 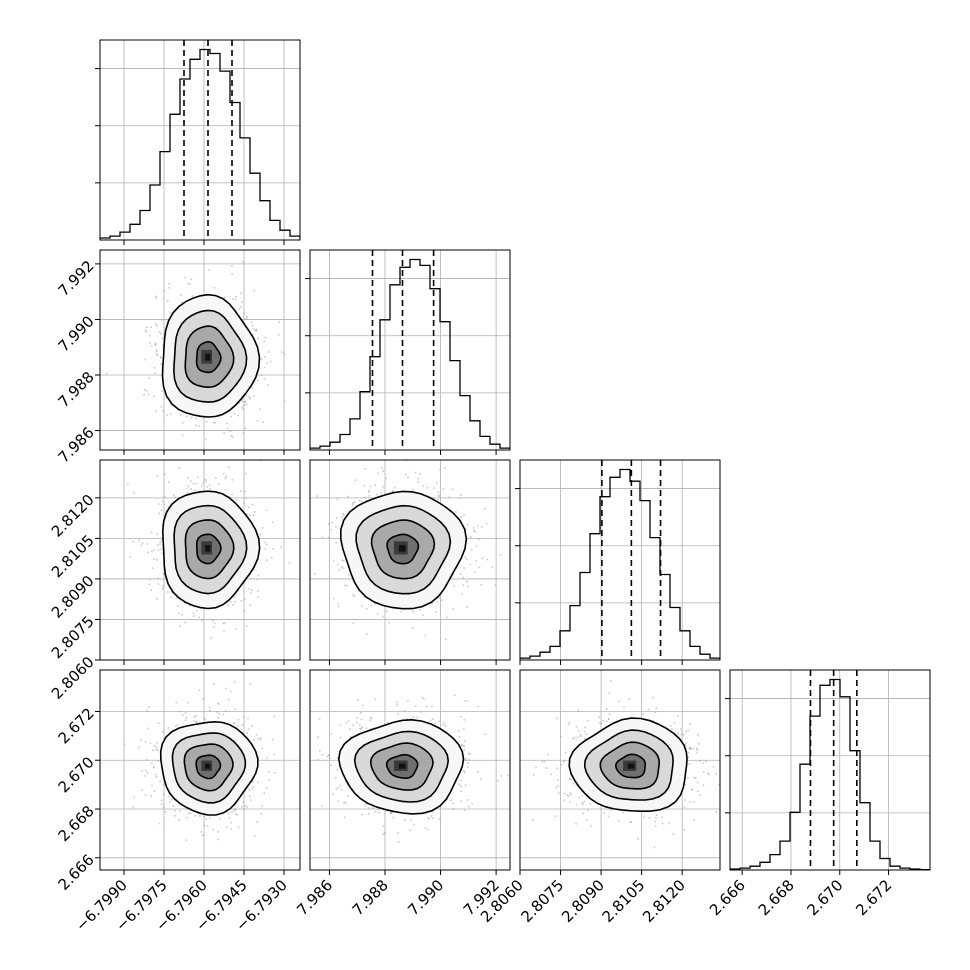 I want to click on density-peak, so click(x=402, y=548).